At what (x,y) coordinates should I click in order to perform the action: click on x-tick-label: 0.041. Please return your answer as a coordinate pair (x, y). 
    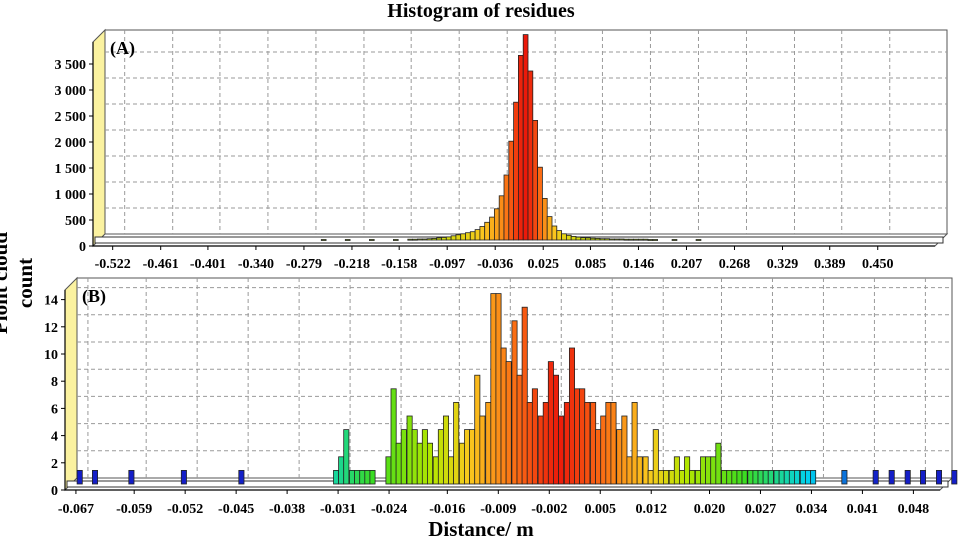
    Looking at the image, I should click on (863, 509).